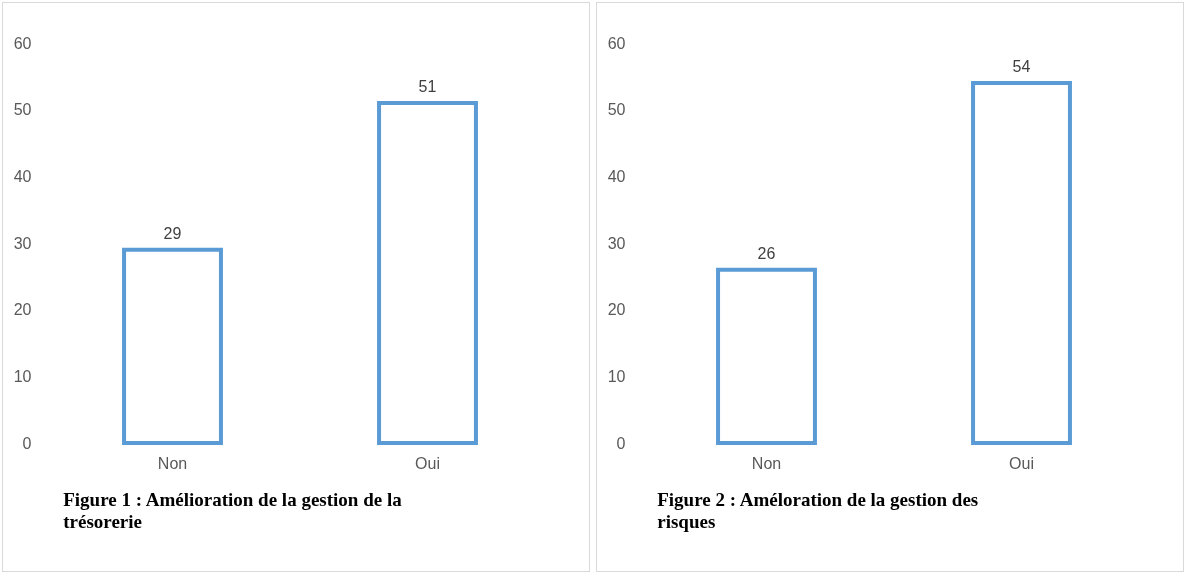 The width and height of the screenshot is (1200, 578). I want to click on text: Figure 1 : Amélioration de la gestion de la trésorerie, so click(233, 510).